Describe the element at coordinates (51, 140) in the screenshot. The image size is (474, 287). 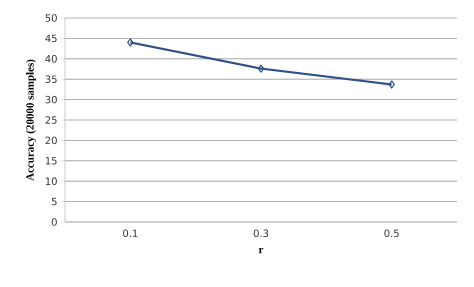
I see `y-tick-label: 20` at that location.